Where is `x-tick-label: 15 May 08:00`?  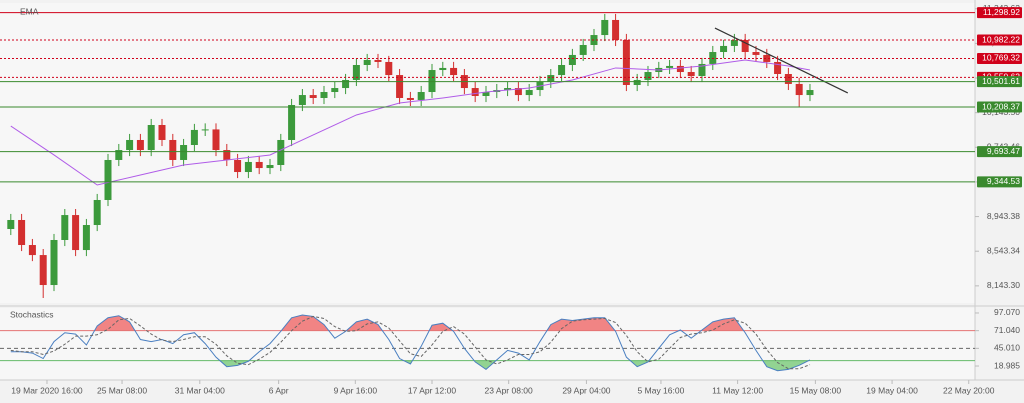 x-tick-label: 15 May 08:00 is located at coordinates (816, 390).